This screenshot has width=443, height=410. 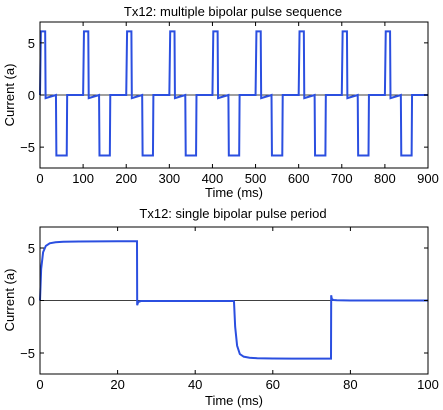 What do you see at coordinates (31, 43) in the screenshot?
I see `top-chart-y-tick-label: 5` at bounding box center [31, 43].